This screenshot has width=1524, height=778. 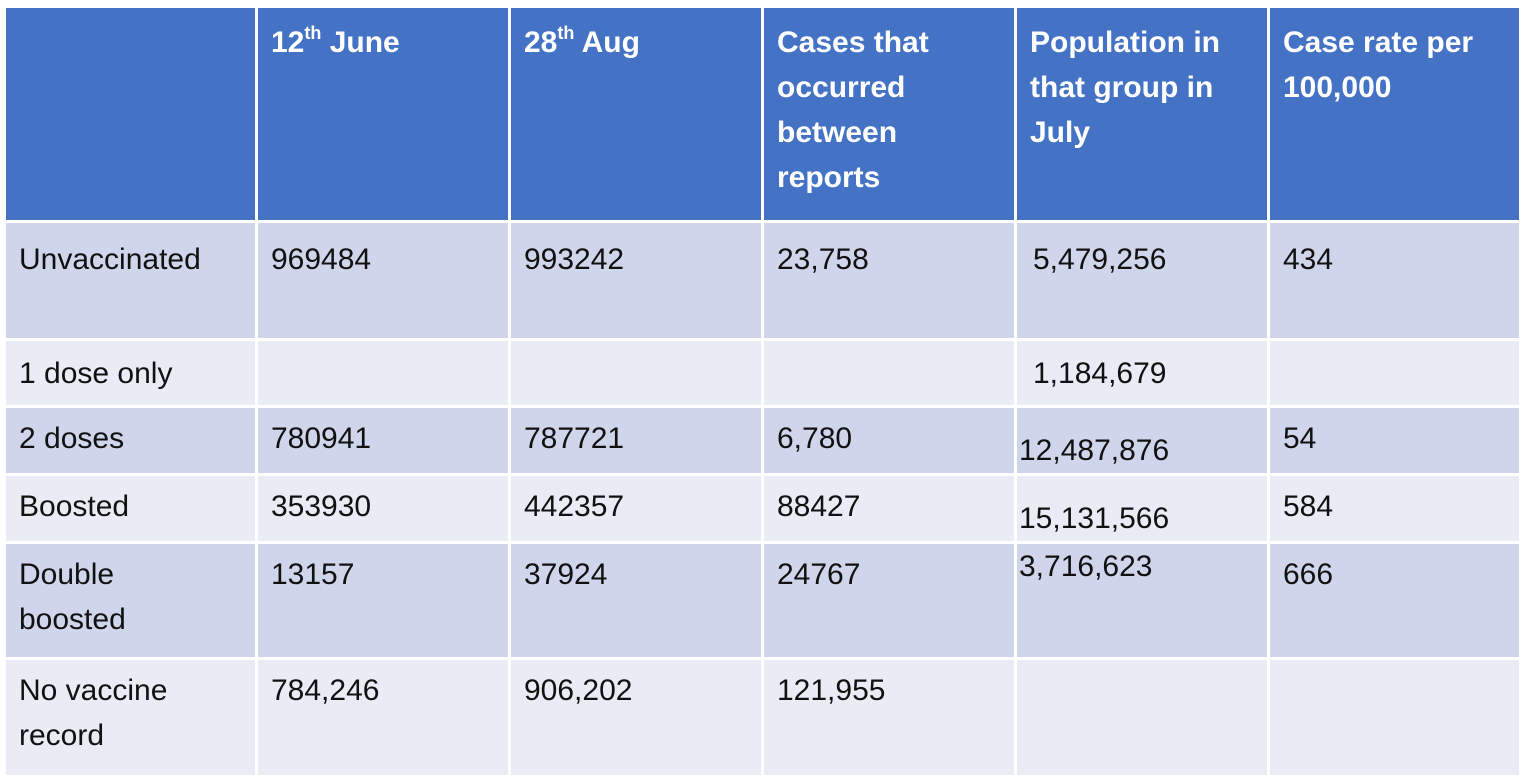 I want to click on cell-june: 969484, so click(x=383, y=280).